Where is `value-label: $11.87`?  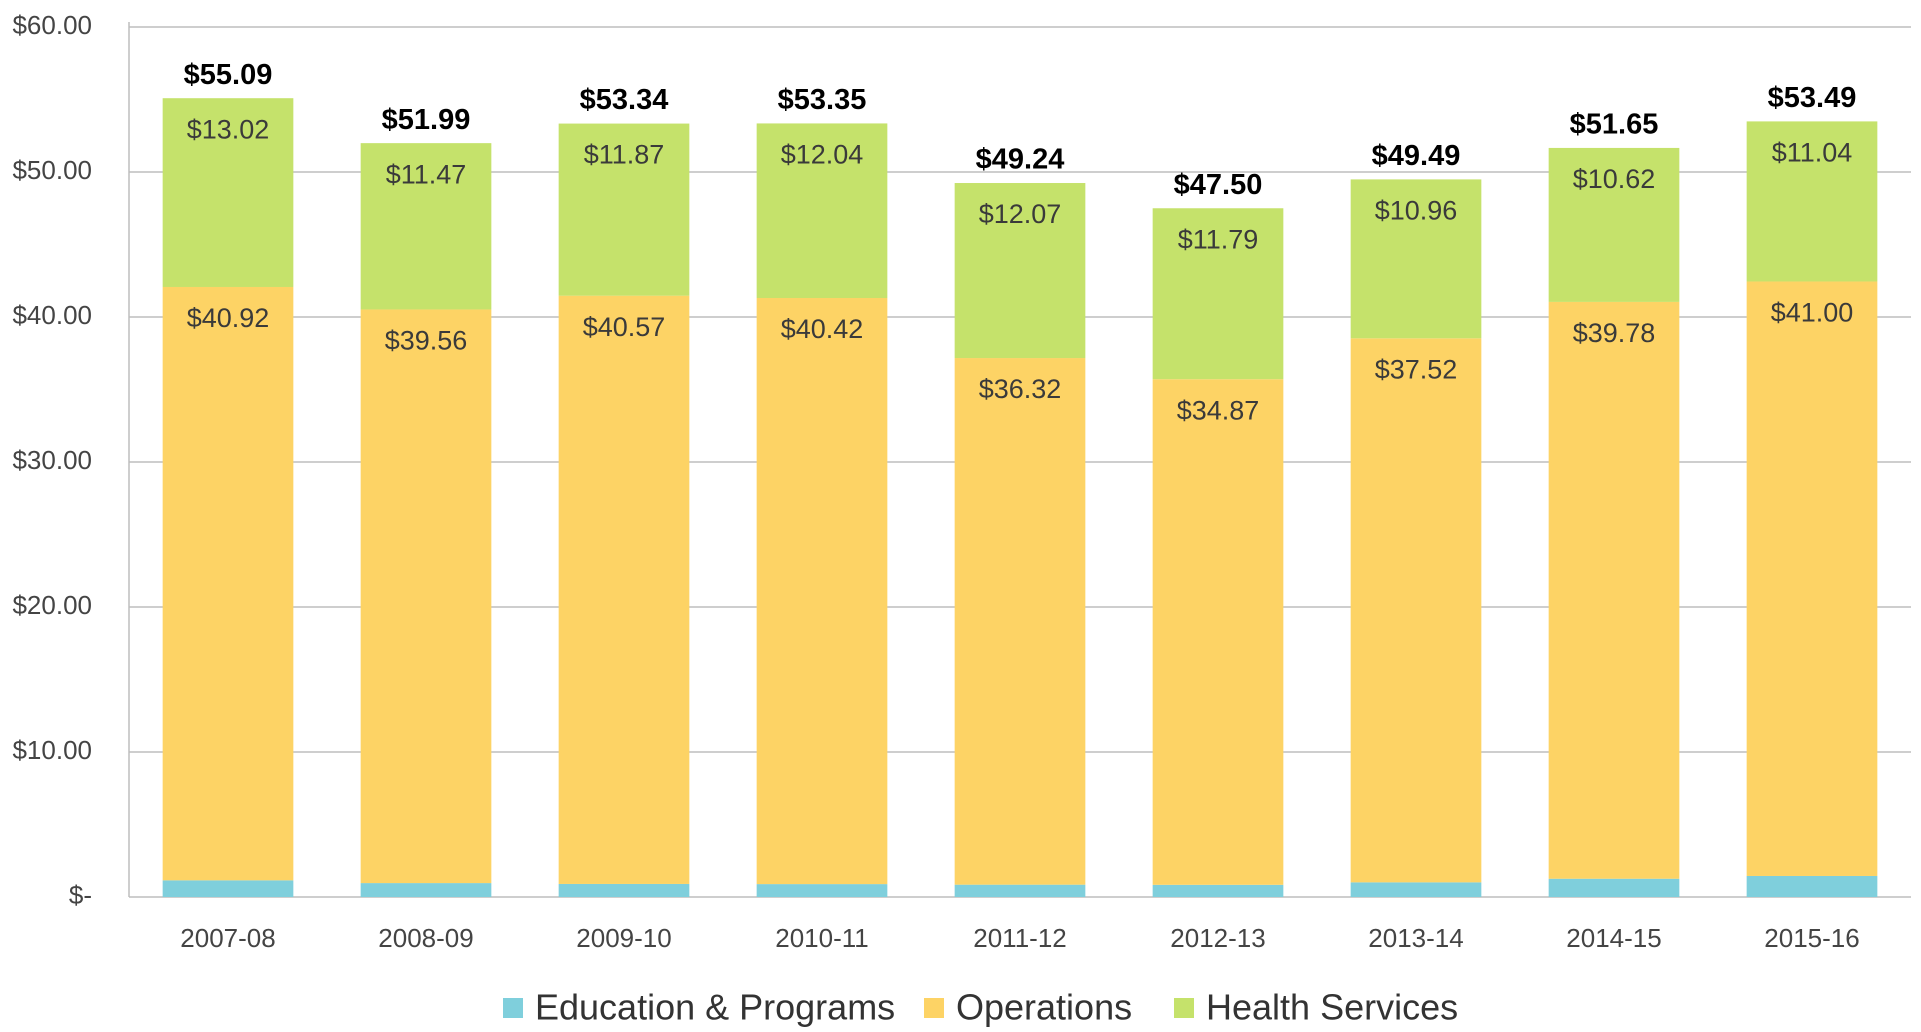
value-label: $11.87 is located at coordinates (624, 155).